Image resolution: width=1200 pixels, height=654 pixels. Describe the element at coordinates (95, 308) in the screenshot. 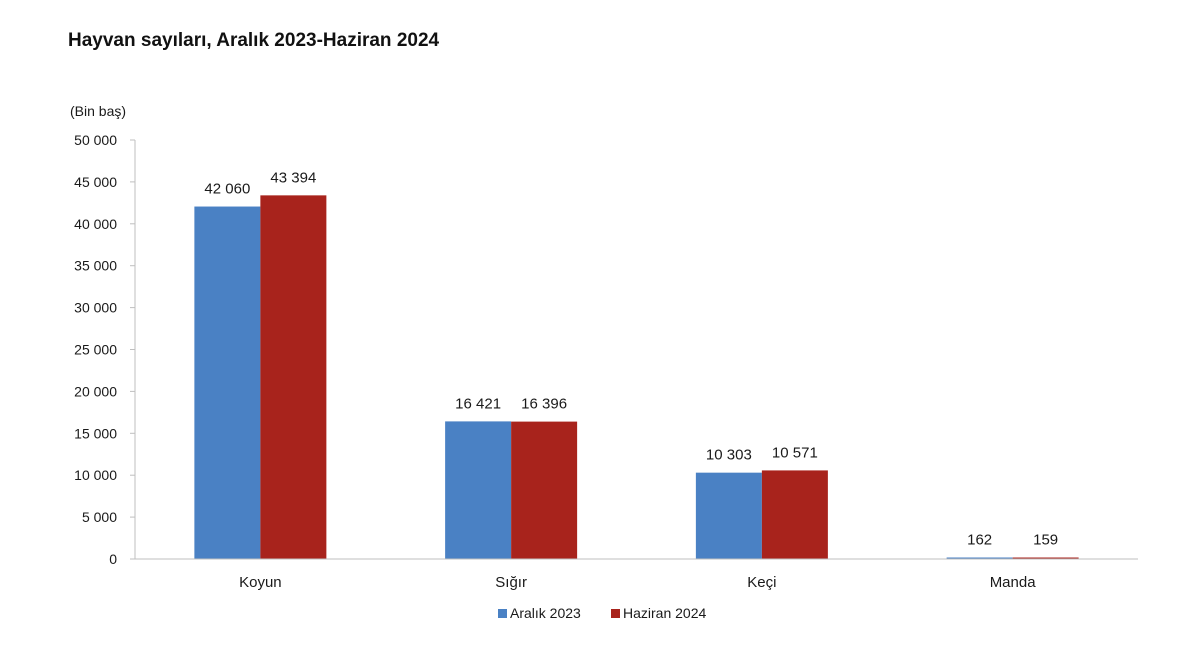

I see `y-tick-label: 30 000` at that location.